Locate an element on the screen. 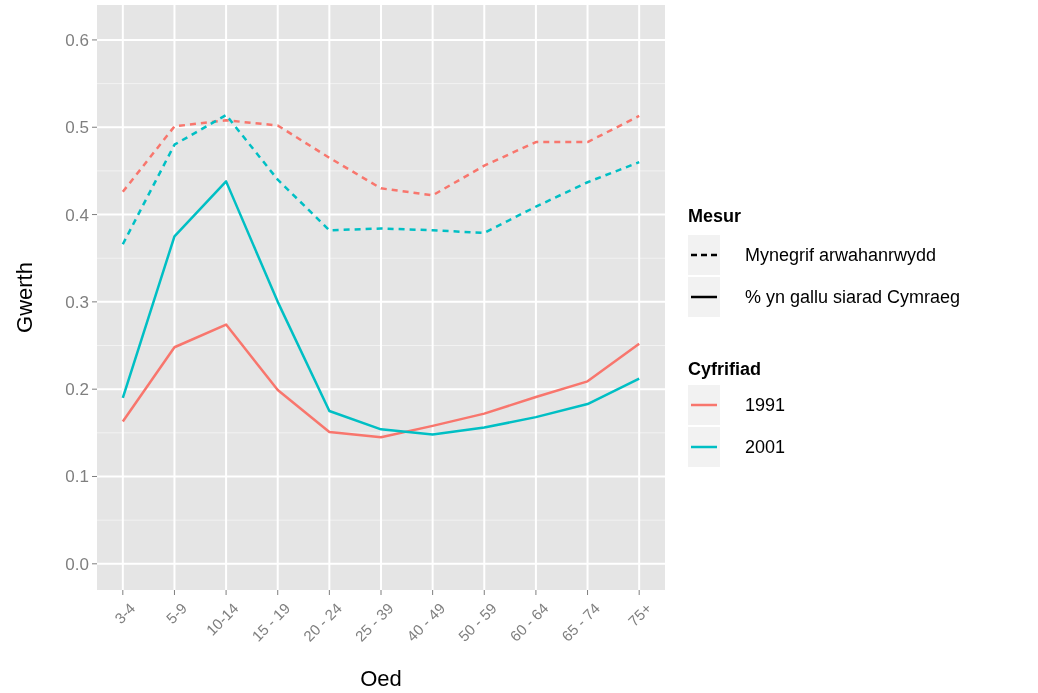 This screenshot has height=693, width=1038. x-axis-title: Oed is located at coordinates (381, 678).